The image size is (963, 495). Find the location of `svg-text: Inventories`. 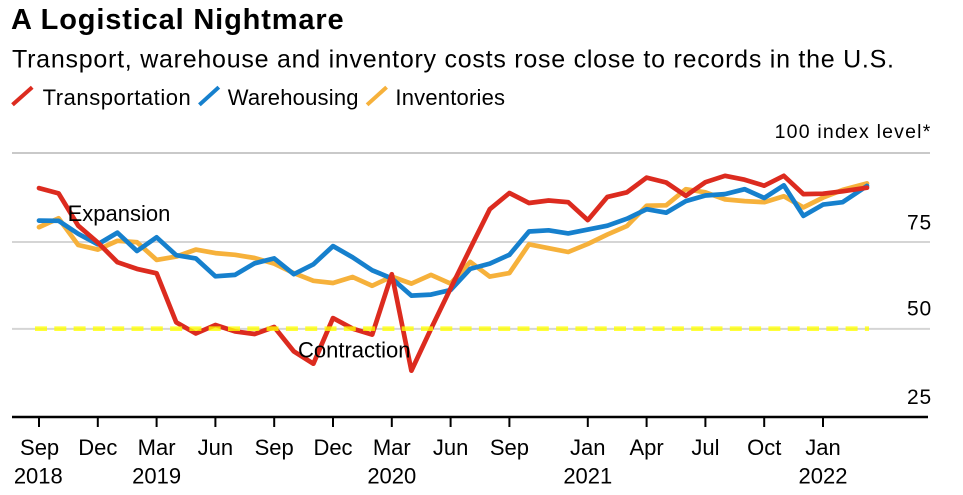

svg-text: Inventories is located at coordinates (450, 97).